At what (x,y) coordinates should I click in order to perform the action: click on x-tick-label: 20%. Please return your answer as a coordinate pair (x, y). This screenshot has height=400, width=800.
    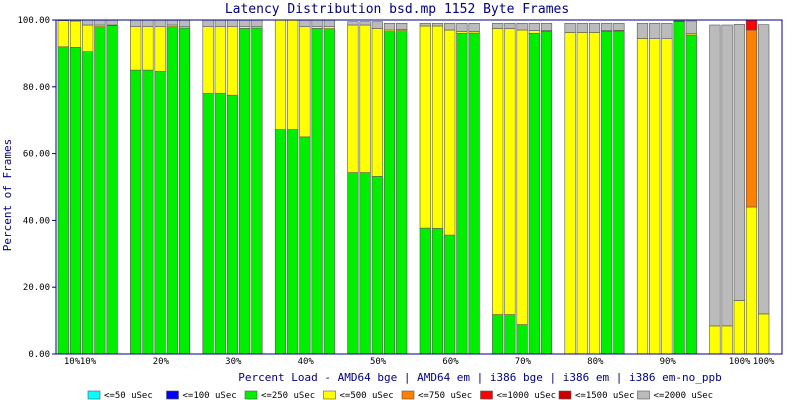
    Looking at the image, I should click on (161, 362).